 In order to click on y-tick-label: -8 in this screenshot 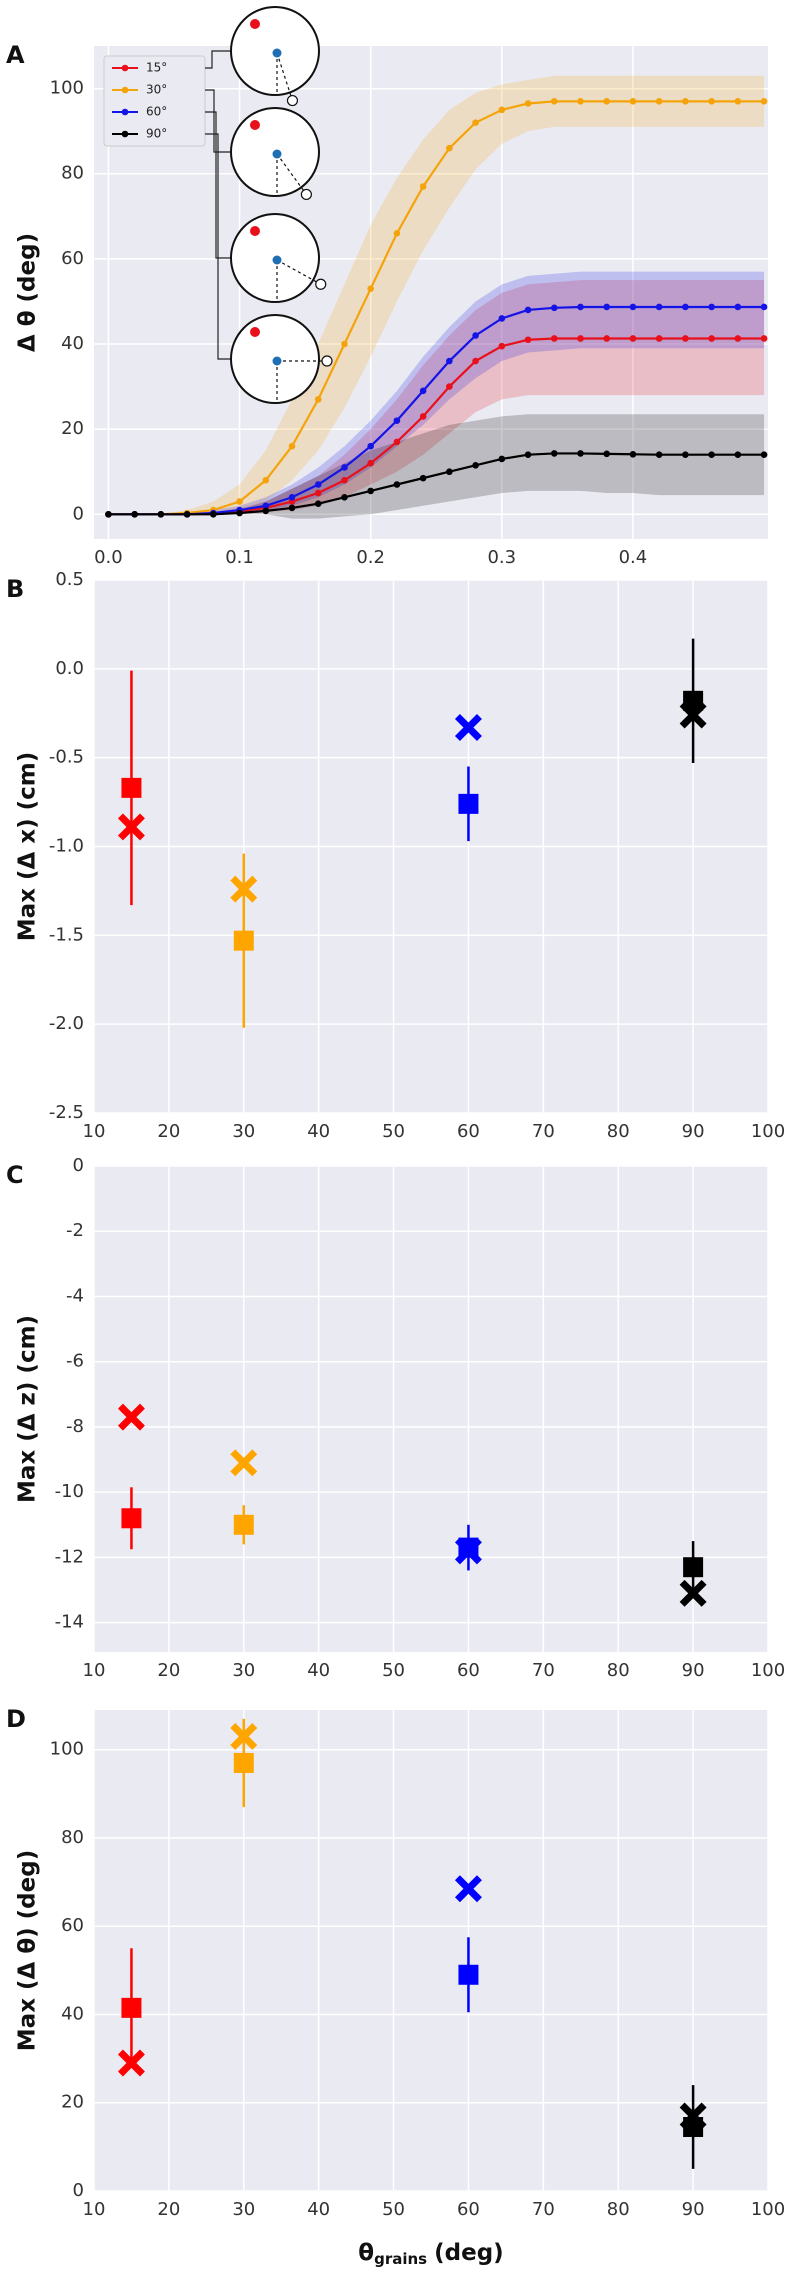, I will do `click(75, 1426)`.